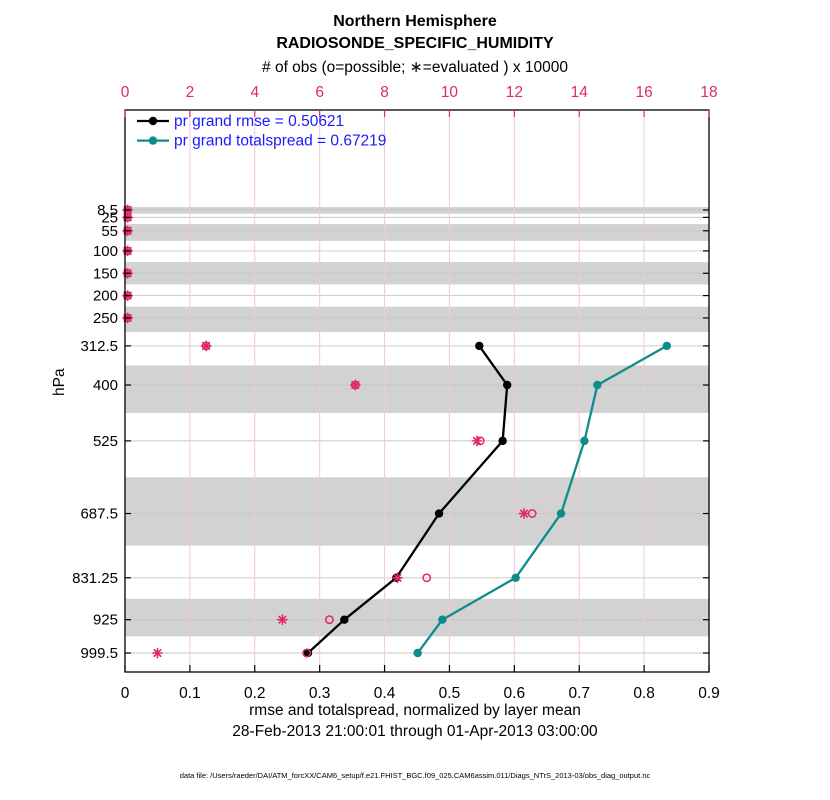 The height and width of the screenshot is (800, 830). What do you see at coordinates (190, 92) in the screenshot?
I see `top-tick-label: 2` at bounding box center [190, 92].